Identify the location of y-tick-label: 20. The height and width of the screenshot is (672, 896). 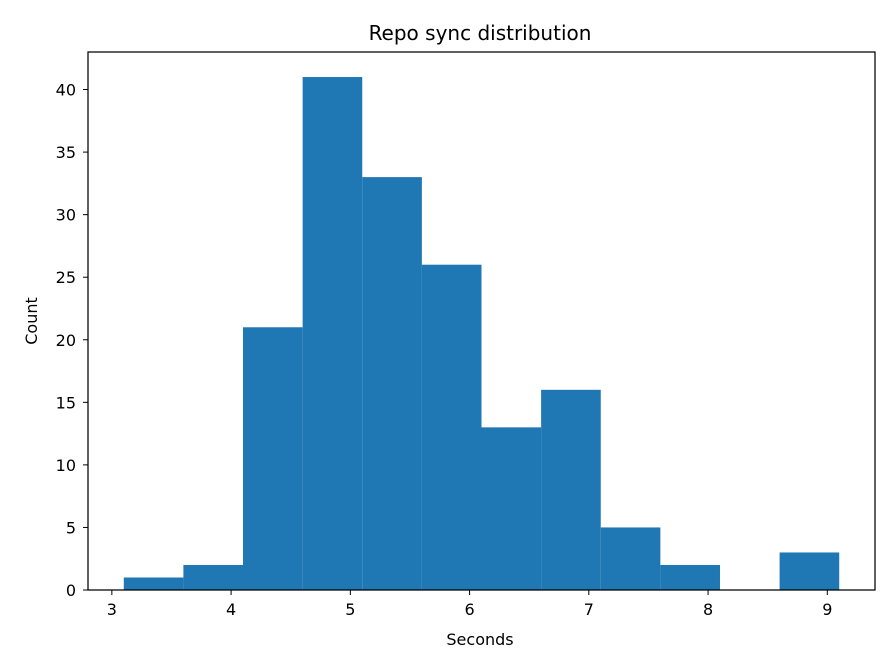
(66, 340).